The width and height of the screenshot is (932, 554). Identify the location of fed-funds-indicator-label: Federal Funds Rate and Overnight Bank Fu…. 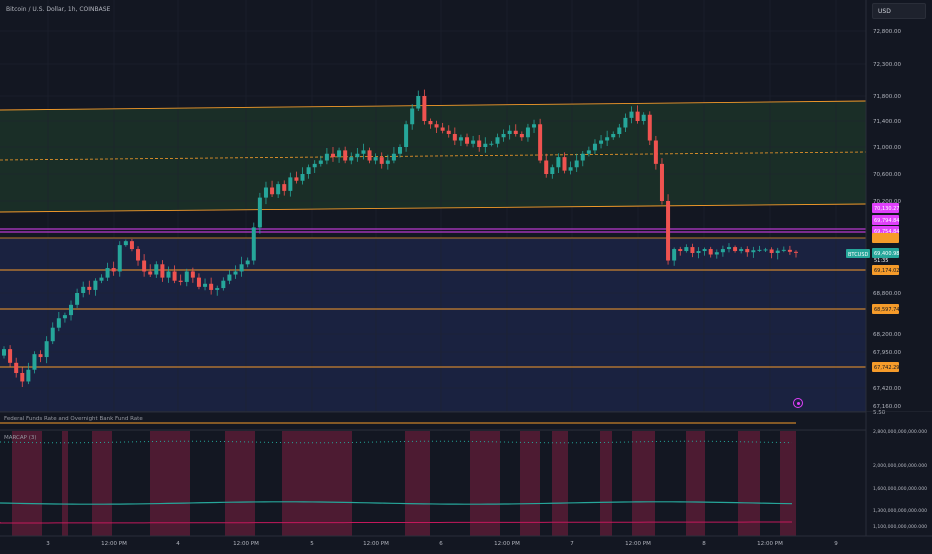
(73, 419).